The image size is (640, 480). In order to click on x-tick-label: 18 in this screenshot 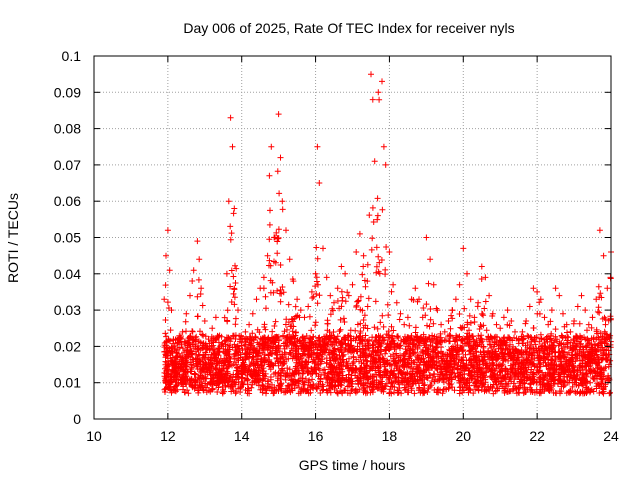, I will do `click(390, 436)`.